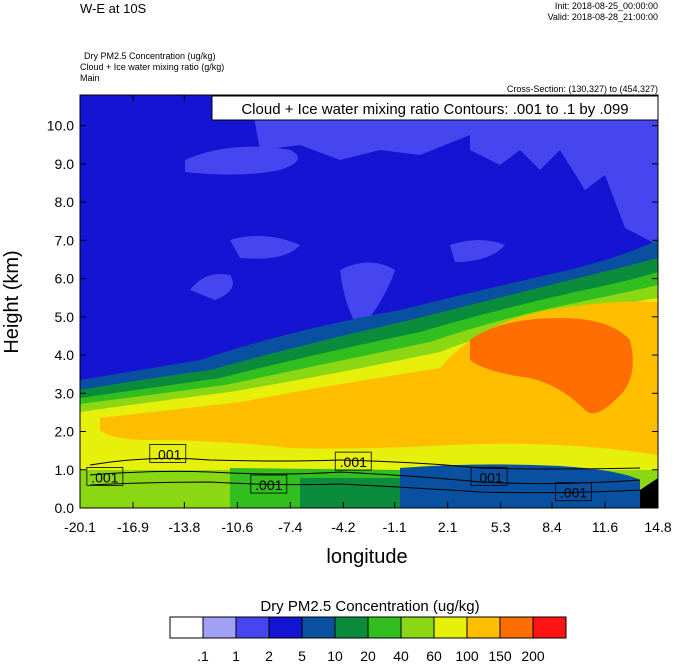  I want to click on colorbar-label: 1, so click(236, 656).